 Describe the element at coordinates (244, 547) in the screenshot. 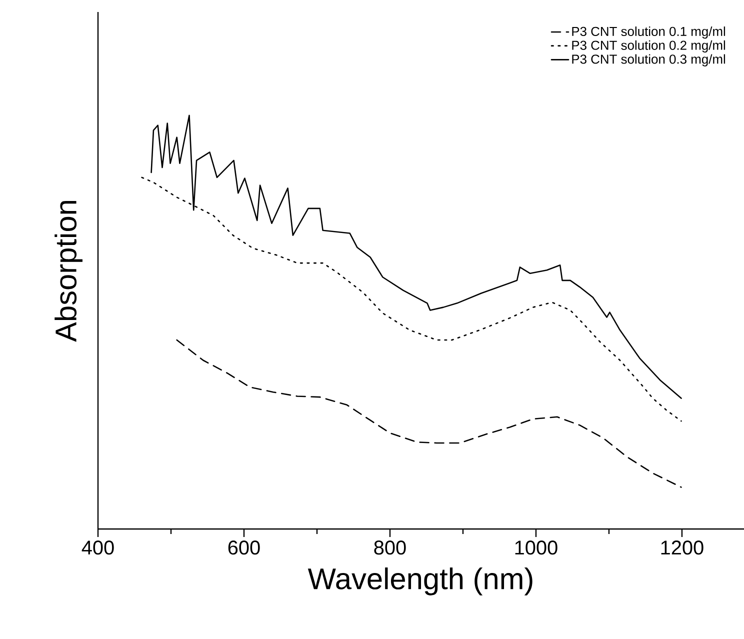

I see `x-tick-label: 600` at that location.